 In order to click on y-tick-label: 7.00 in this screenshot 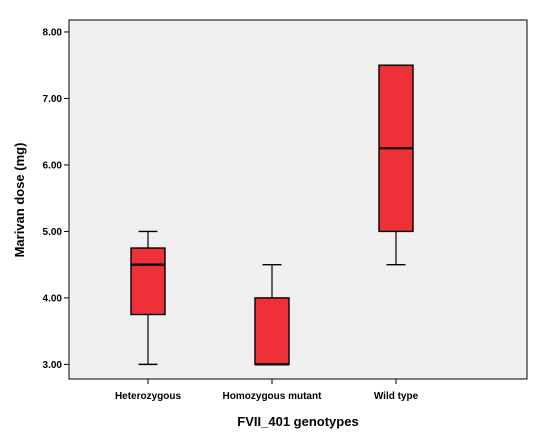, I will do `click(53, 99)`.